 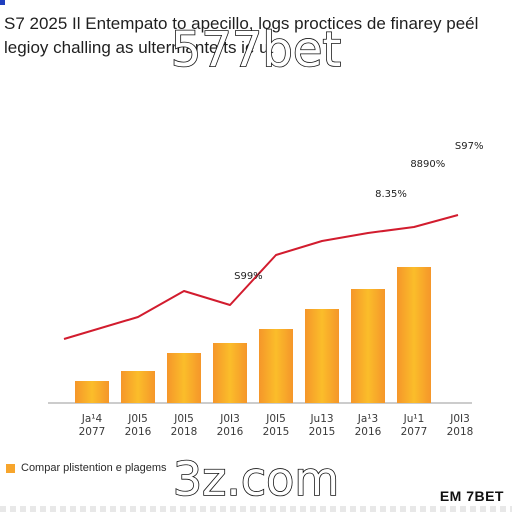 What do you see at coordinates (414, 419) in the screenshot?
I see `x-tick-label: Ju¹1` at bounding box center [414, 419].